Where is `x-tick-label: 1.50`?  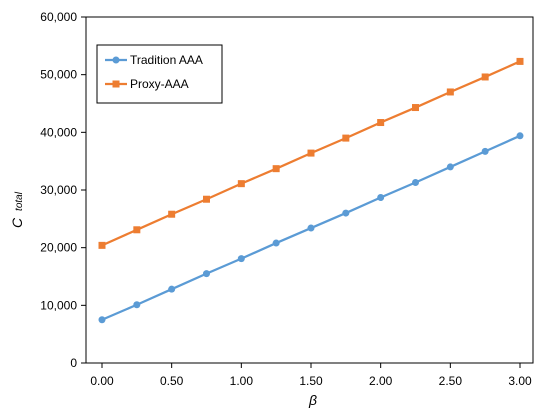 x-tick-label: 1.50 is located at coordinates (311, 381).